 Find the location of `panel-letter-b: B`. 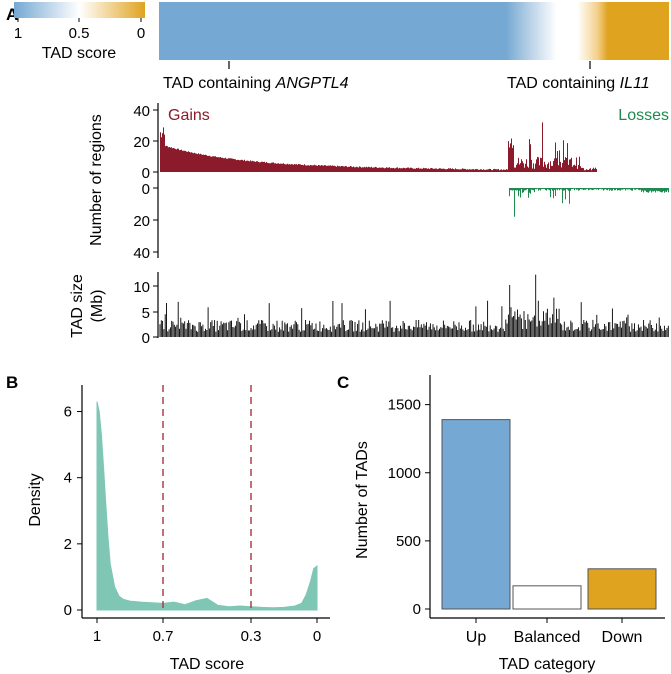

panel-letter-b: B is located at coordinates (12, 382).